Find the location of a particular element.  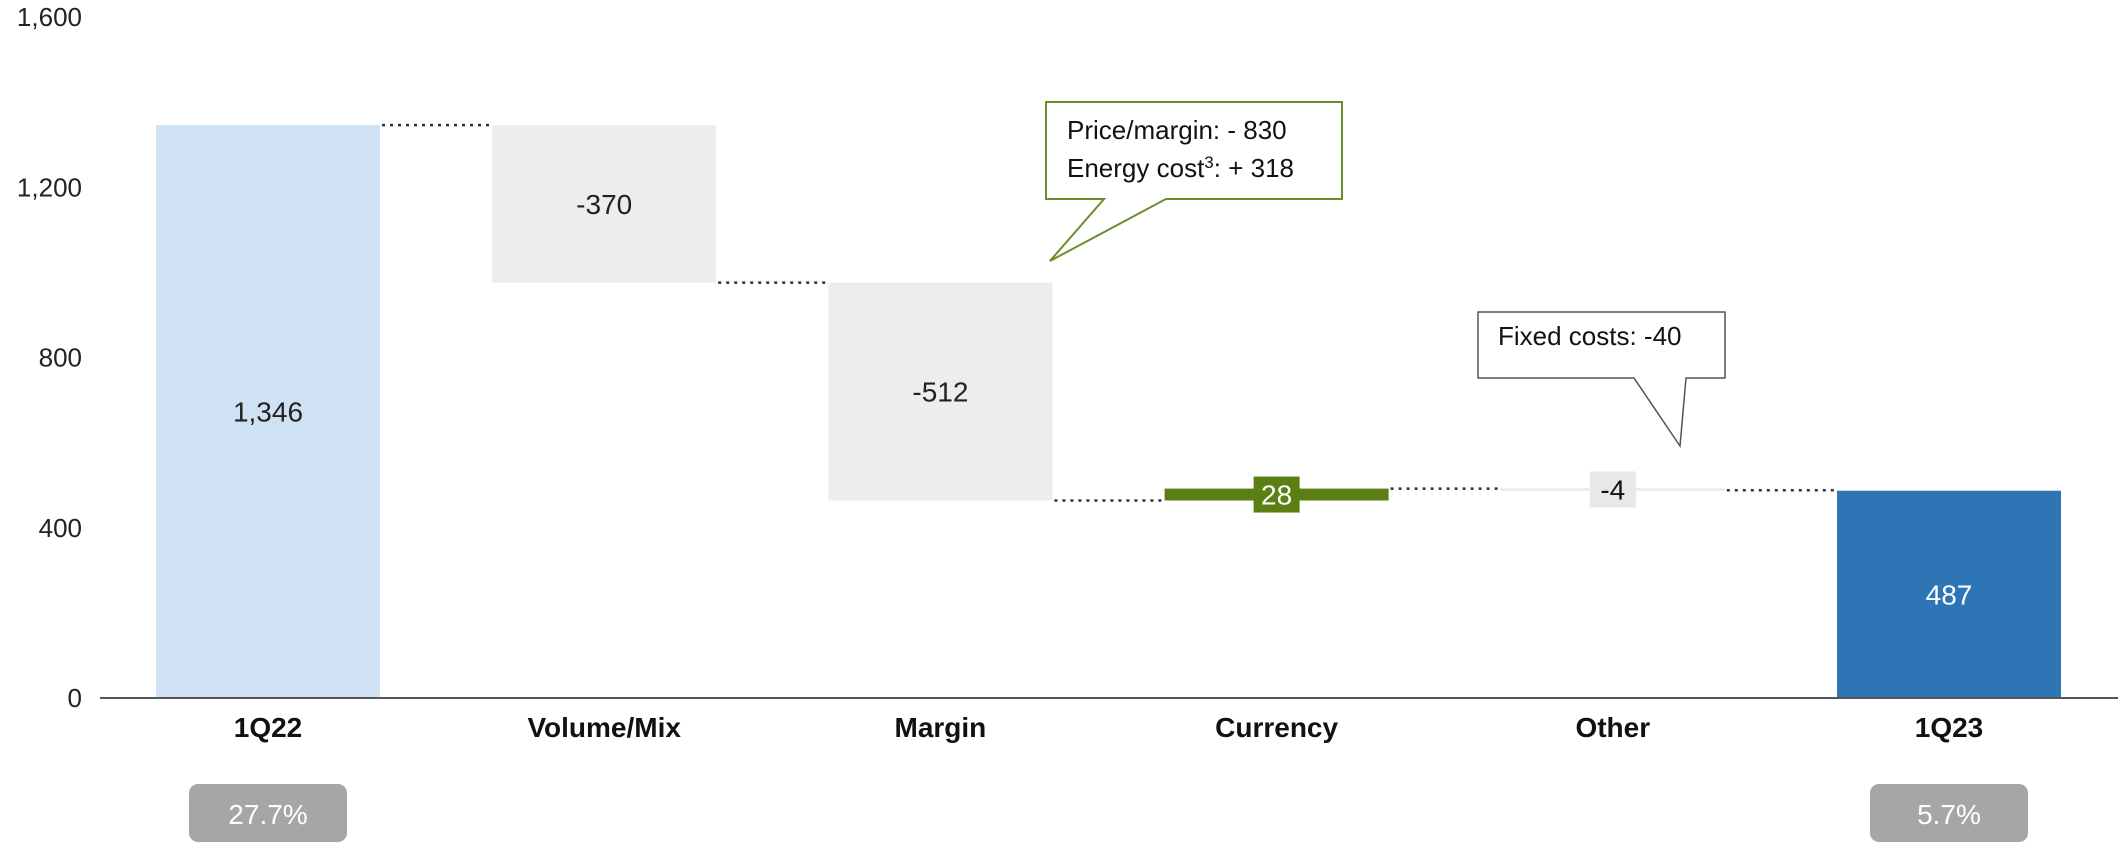

value-label-volume-mix: -370 is located at coordinates (604, 204).